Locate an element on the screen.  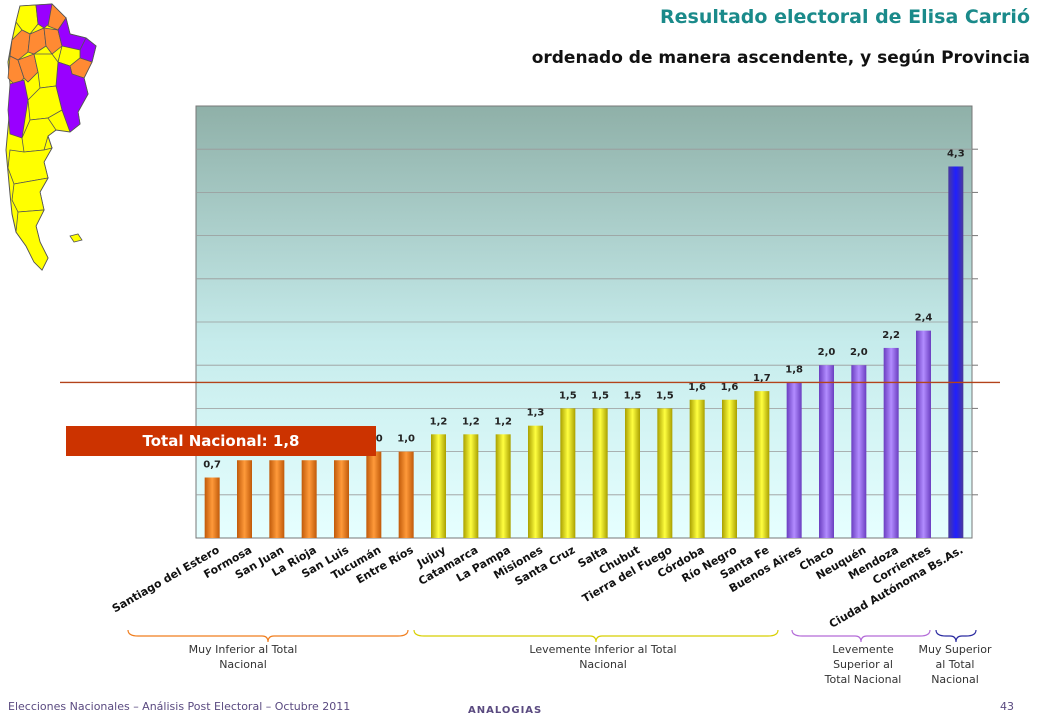
brand-logo-text: ANALOGIAS is located at coordinates (505, 710).